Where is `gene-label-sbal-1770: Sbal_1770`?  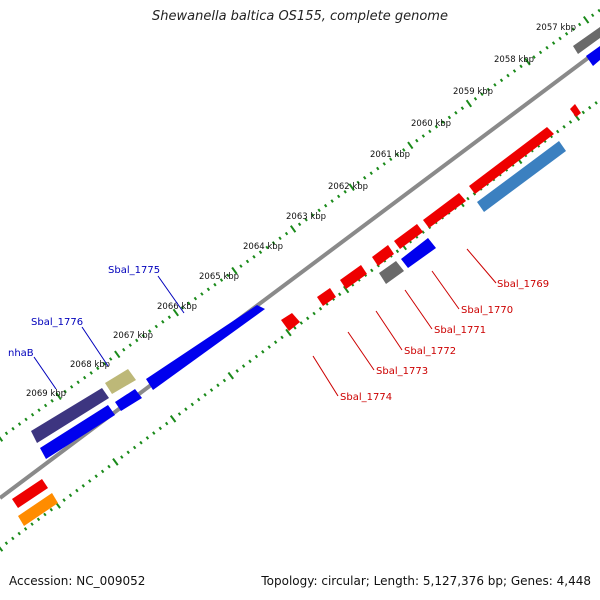
gene-label-sbal-1770: Sbal_1770 is located at coordinates (487, 310).